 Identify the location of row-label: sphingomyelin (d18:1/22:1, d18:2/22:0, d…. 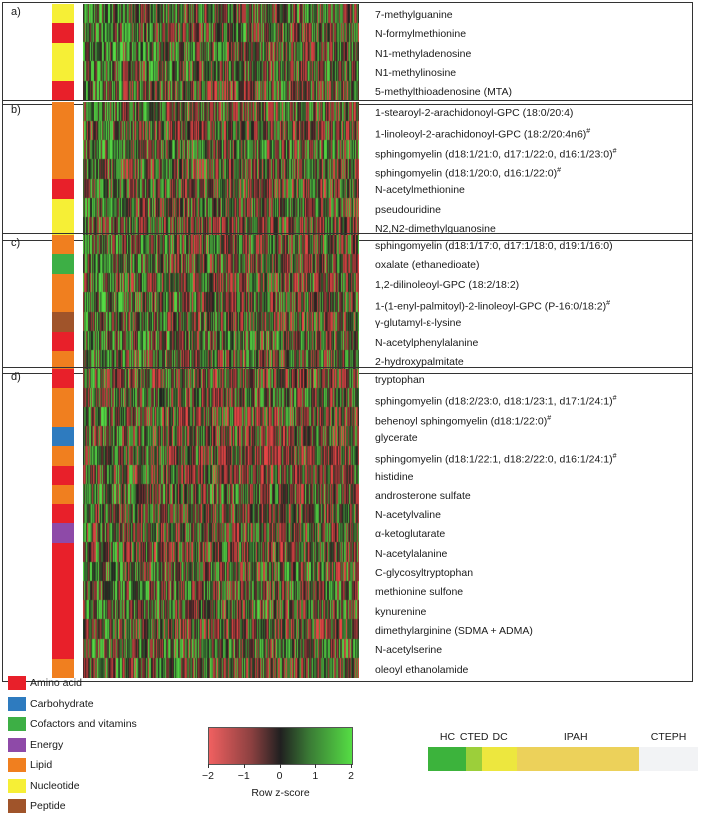
(496, 459).